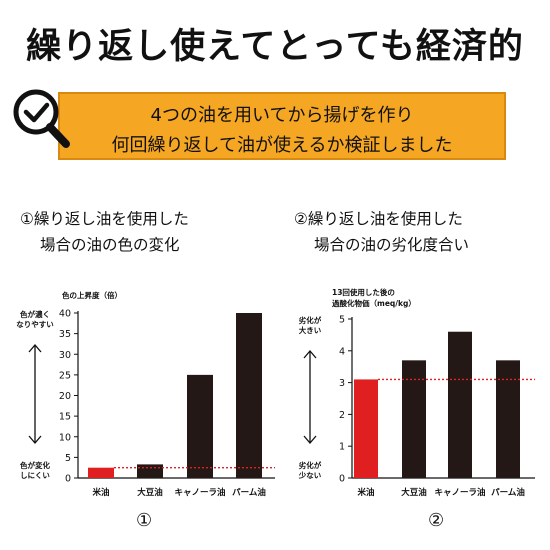 The height and width of the screenshot is (550, 550). I want to click on chart1-ytick-label: 5, so click(68, 458).